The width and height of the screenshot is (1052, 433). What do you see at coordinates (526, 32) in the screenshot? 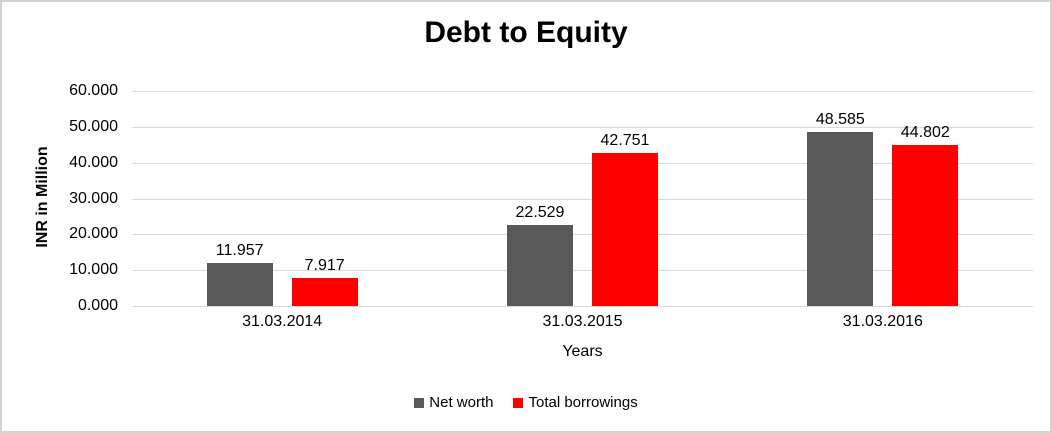
I see `chart-title: Debt to Equity` at bounding box center [526, 32].